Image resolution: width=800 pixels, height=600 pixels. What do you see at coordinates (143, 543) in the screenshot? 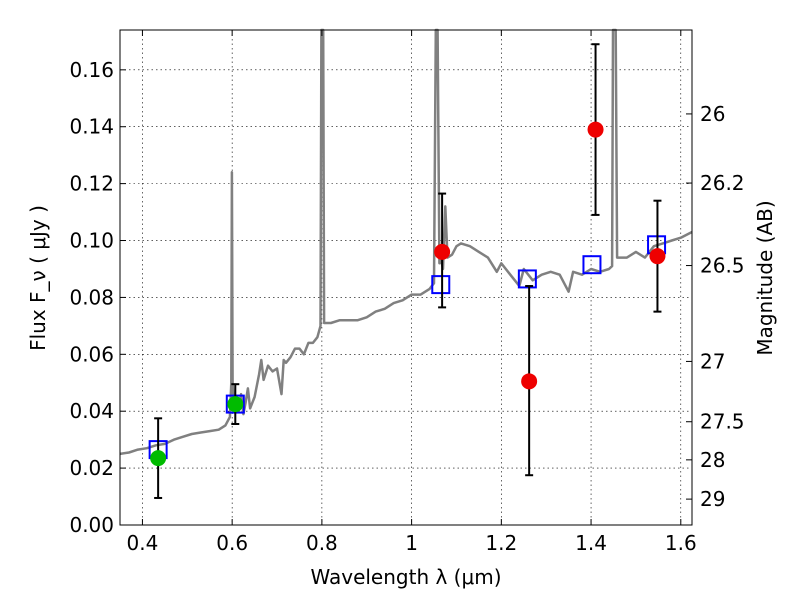
I see `x-tick-label: 0.4` at bounding box center [143, 543].